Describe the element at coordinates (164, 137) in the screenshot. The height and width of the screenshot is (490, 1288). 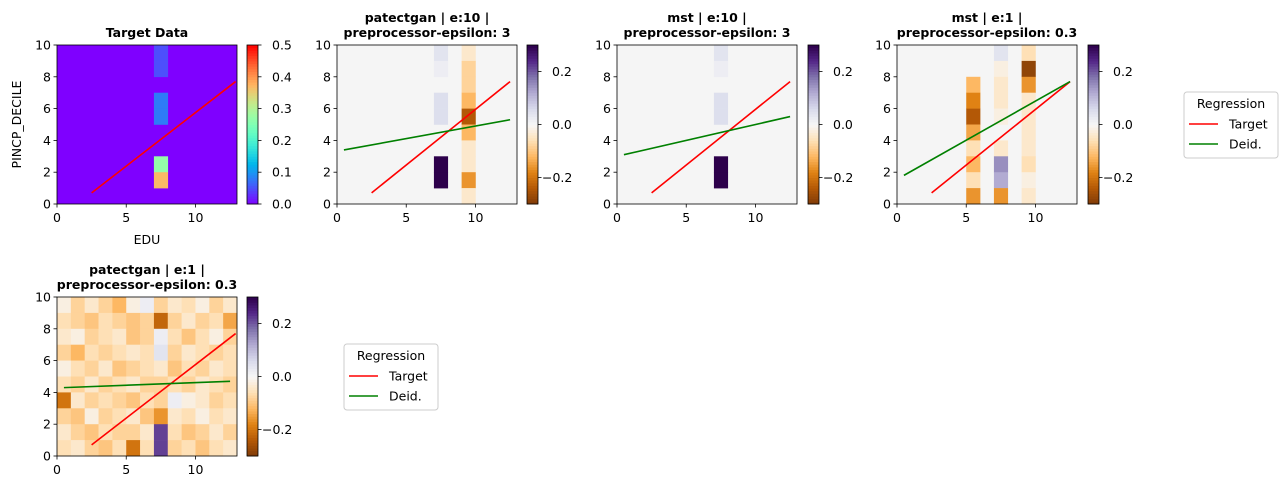
I see `regression-line-target` at that location.